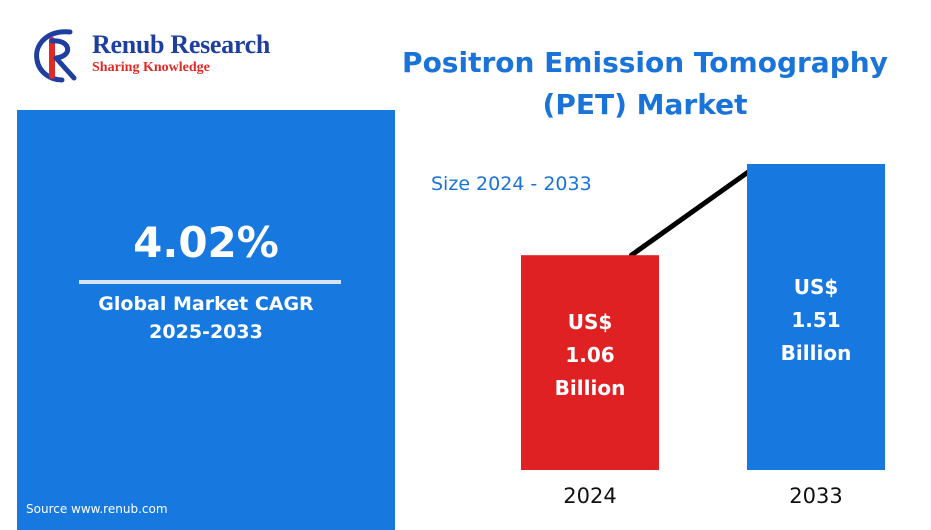 This screenshot has width=931, height=530. Describe the element at coordinates (589, 355) in the screenshot. I see `bar-2024-label-line-2: 1.06` at that location.